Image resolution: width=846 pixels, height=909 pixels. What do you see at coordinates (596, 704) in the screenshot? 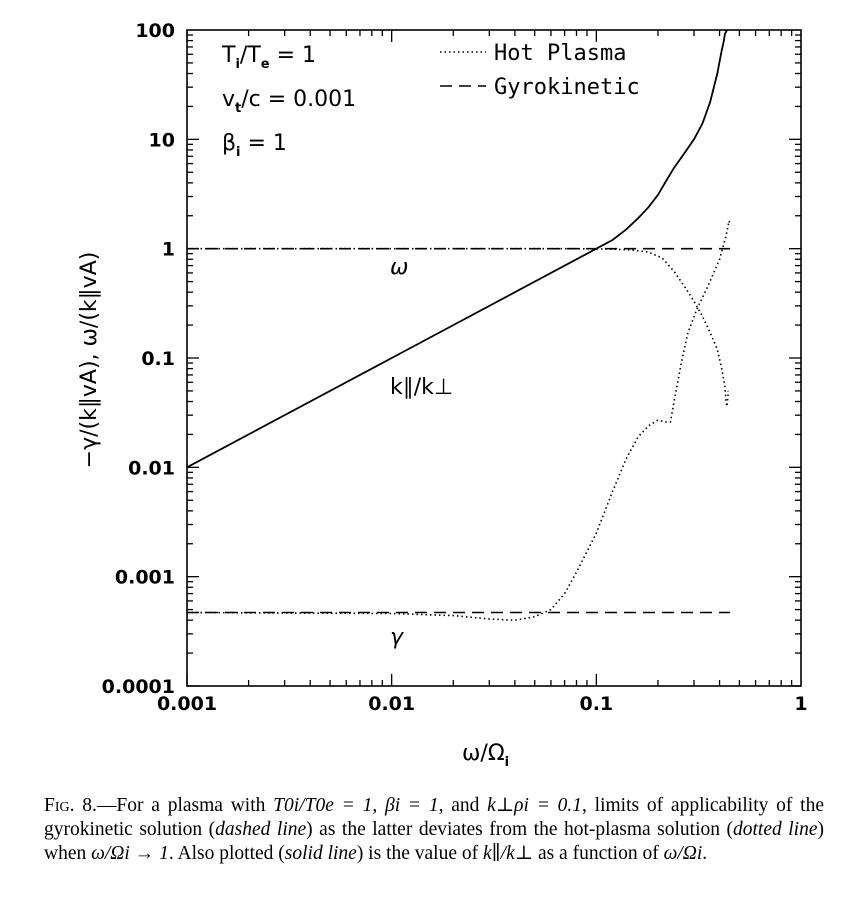
I see `x-tick-label: 0.1` at bounding box center [596, 704].